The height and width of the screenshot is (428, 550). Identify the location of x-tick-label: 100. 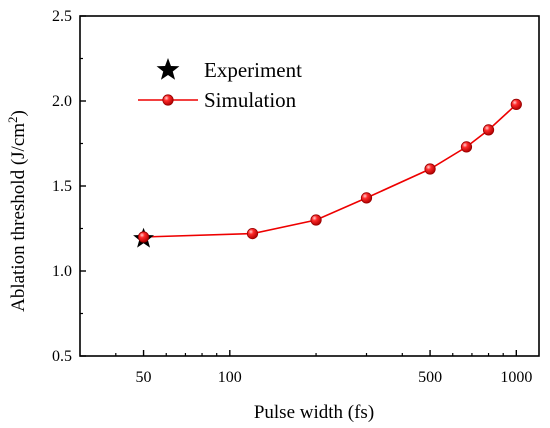
(230, 377).